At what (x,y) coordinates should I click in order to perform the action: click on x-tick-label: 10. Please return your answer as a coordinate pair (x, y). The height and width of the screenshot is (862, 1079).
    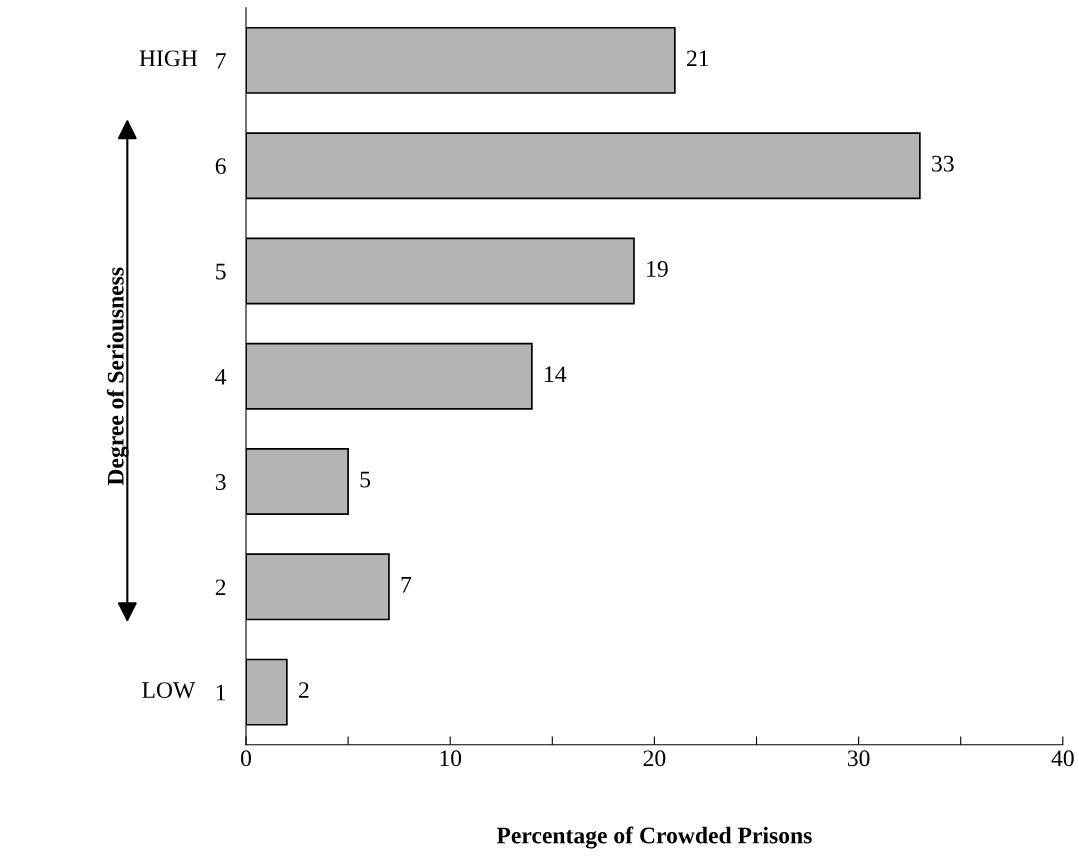
    Looking at the image, I should click on (451, 758).